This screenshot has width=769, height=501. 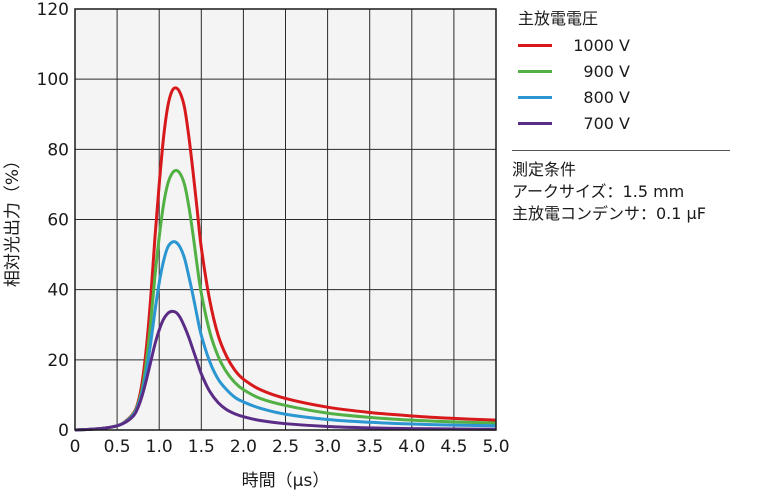 I want to click on conditions-title: 測定条件, so click(x=544, y=169).